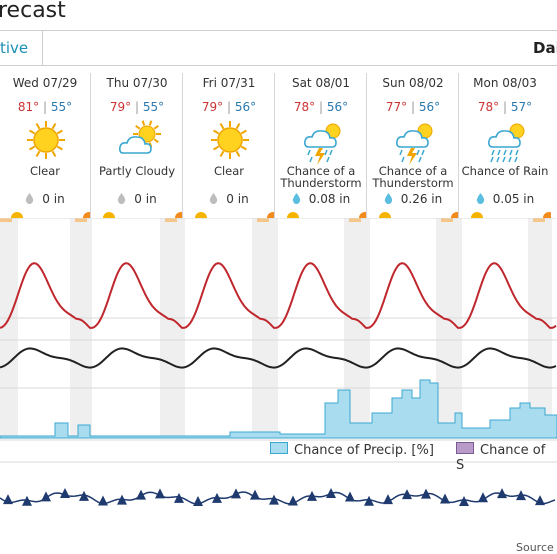  Describe the element at coordinates (505, 171) in the screenshot. I see `day-condition: Chance of Rain` at that location.